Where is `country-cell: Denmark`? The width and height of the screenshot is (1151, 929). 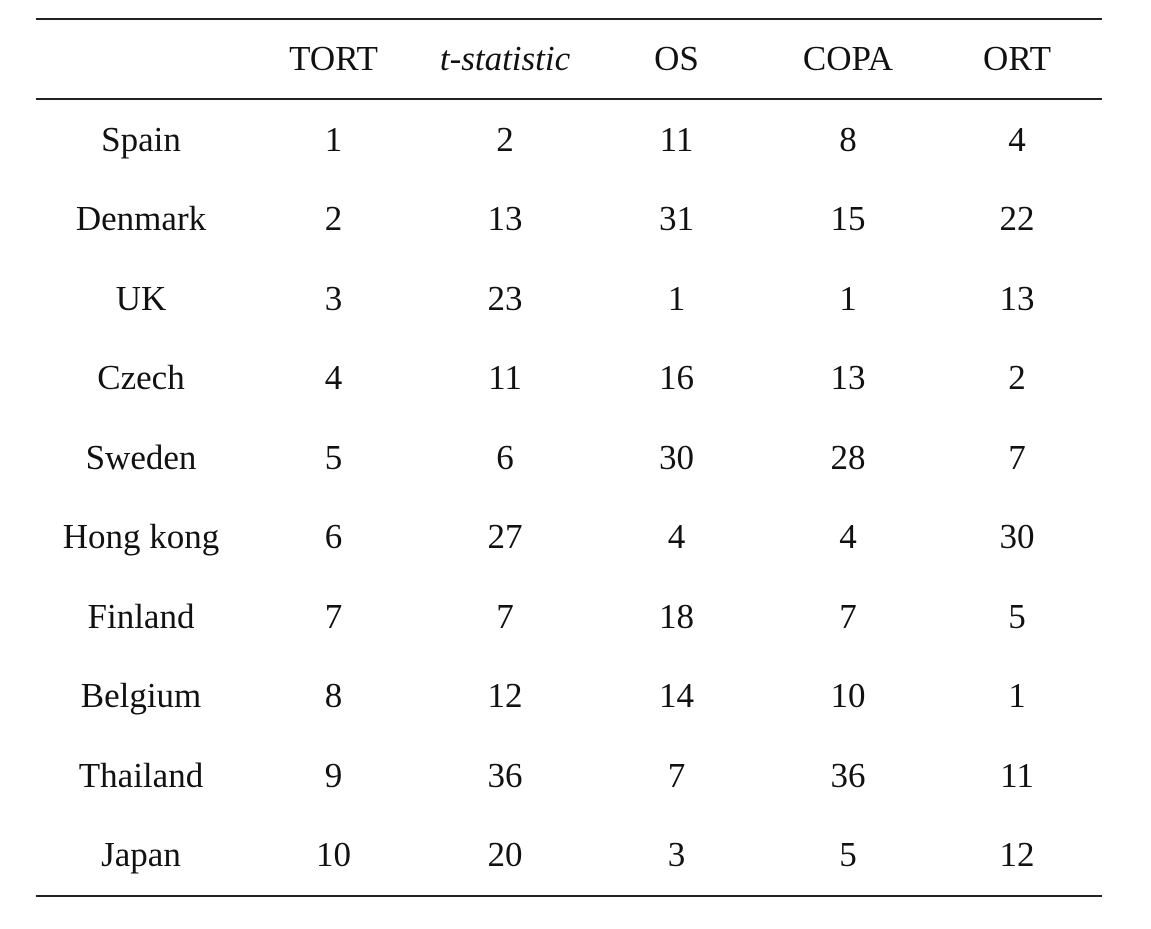 country-cell: Denmark is located at coordinates (141, 219).